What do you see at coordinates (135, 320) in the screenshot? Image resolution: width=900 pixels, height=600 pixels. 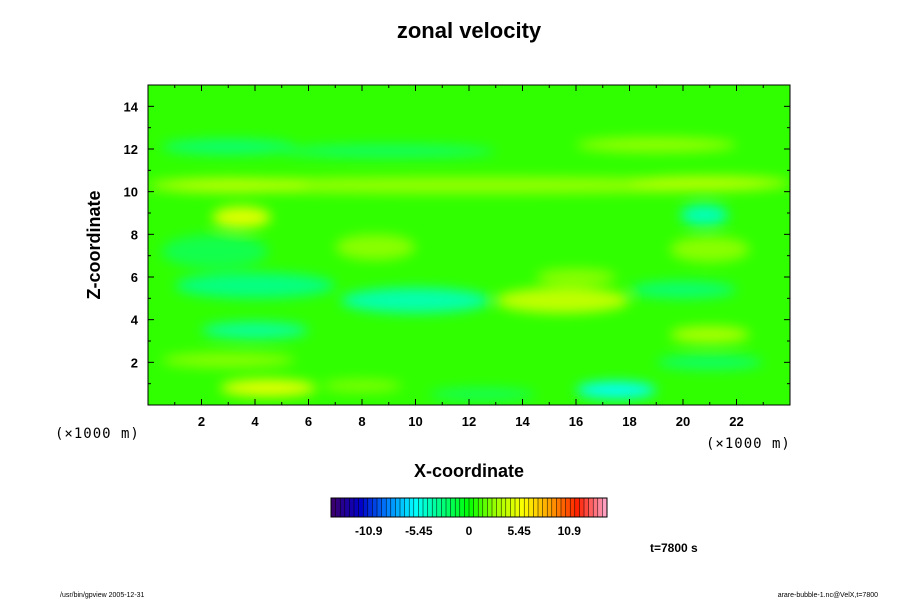 I see `y-tick-label: 4` at bounding box center [135, 320].